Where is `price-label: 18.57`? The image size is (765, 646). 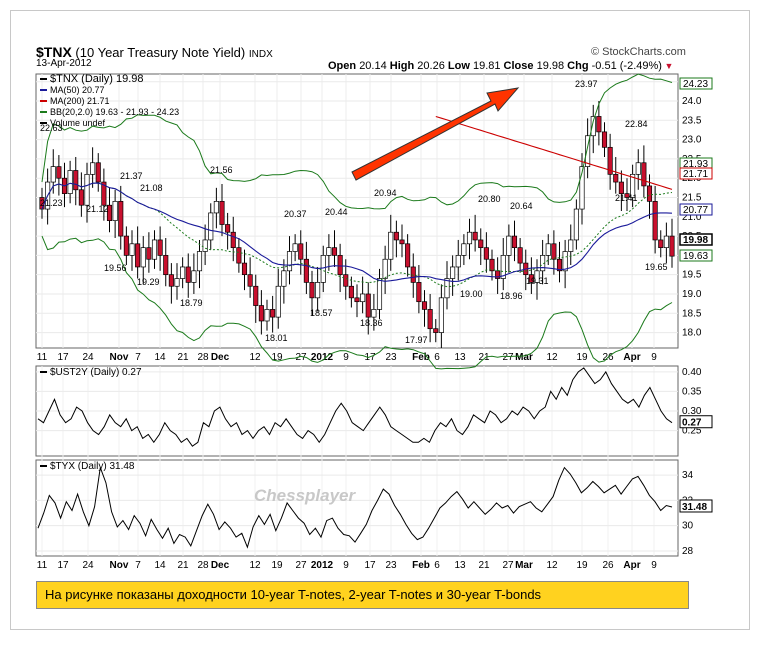
price-label: 18.57 is located at coordinates (321, 313).